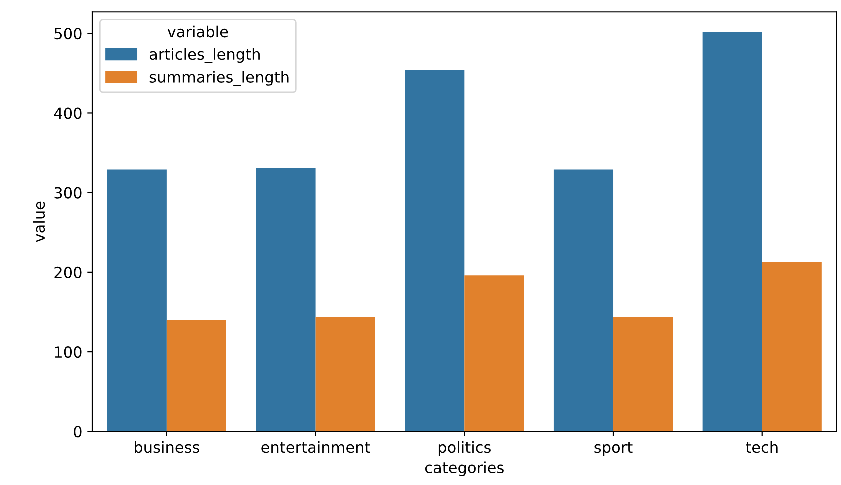  I want to click on y-tick-label: 500, so click(68, 34).